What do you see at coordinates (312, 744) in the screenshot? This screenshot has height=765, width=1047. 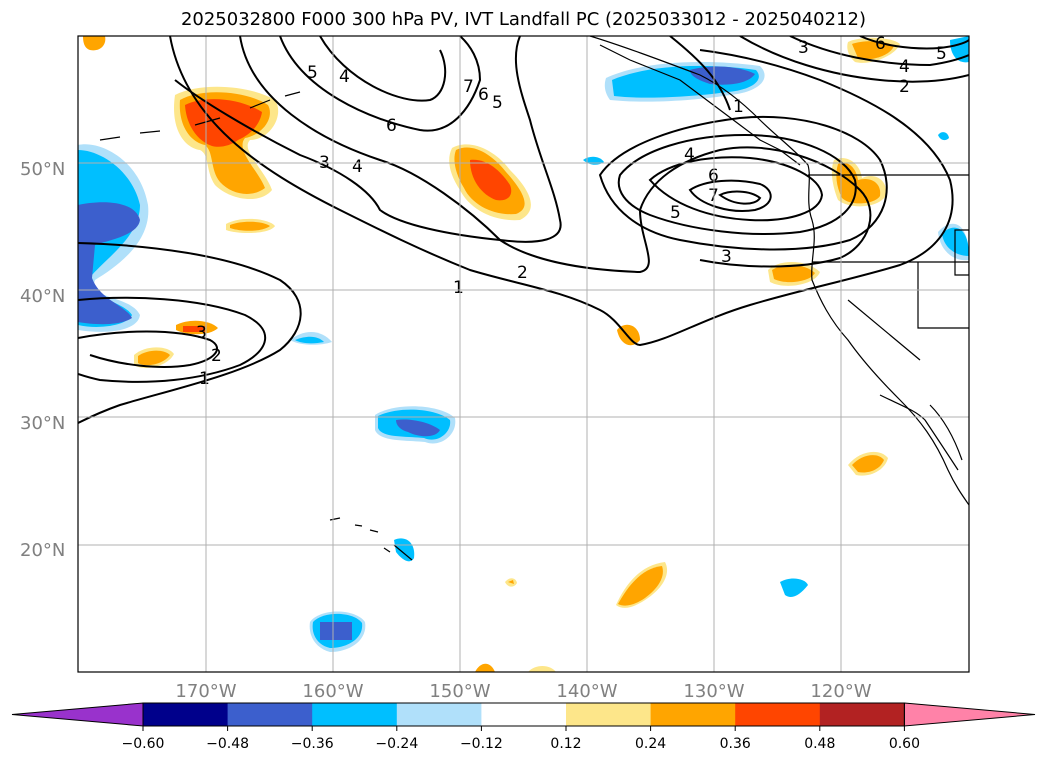 I see `colorbar-tick-label: −0.36` at bounding box center [312, 744].